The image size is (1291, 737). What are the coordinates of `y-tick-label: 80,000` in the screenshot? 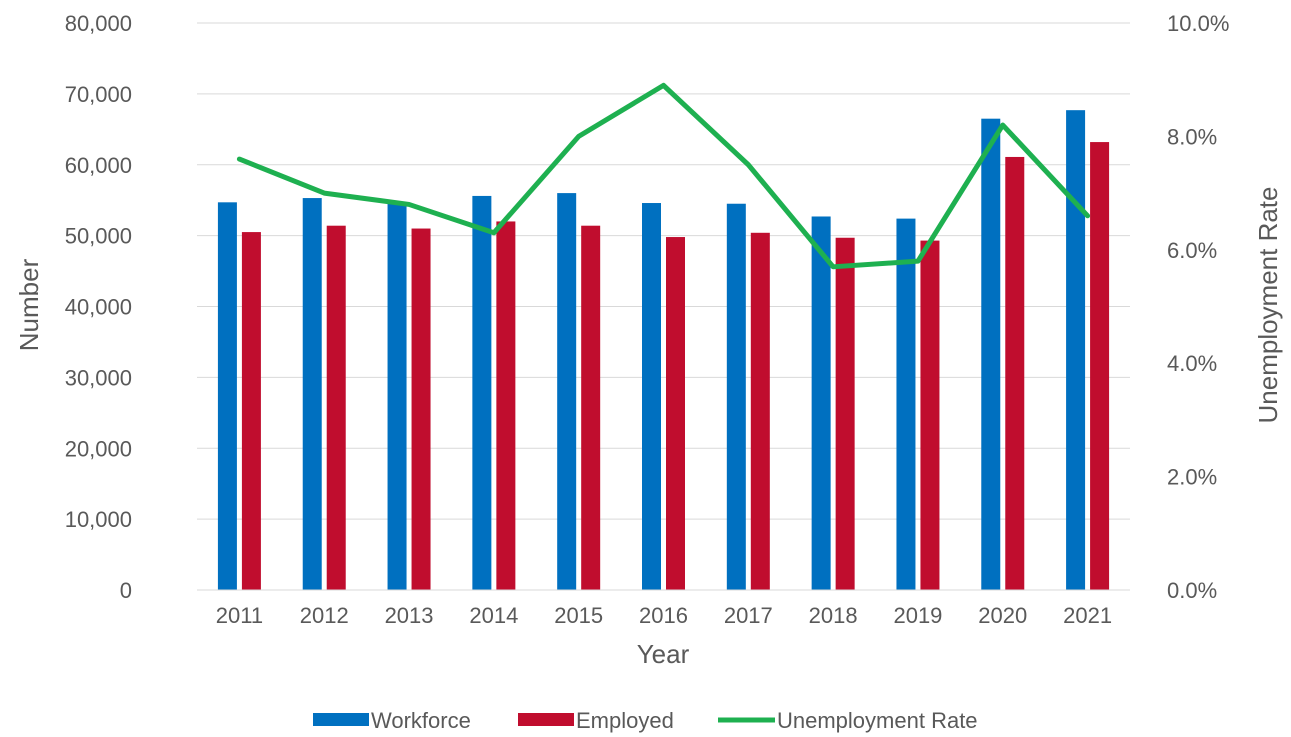 It's located at (98, 23).